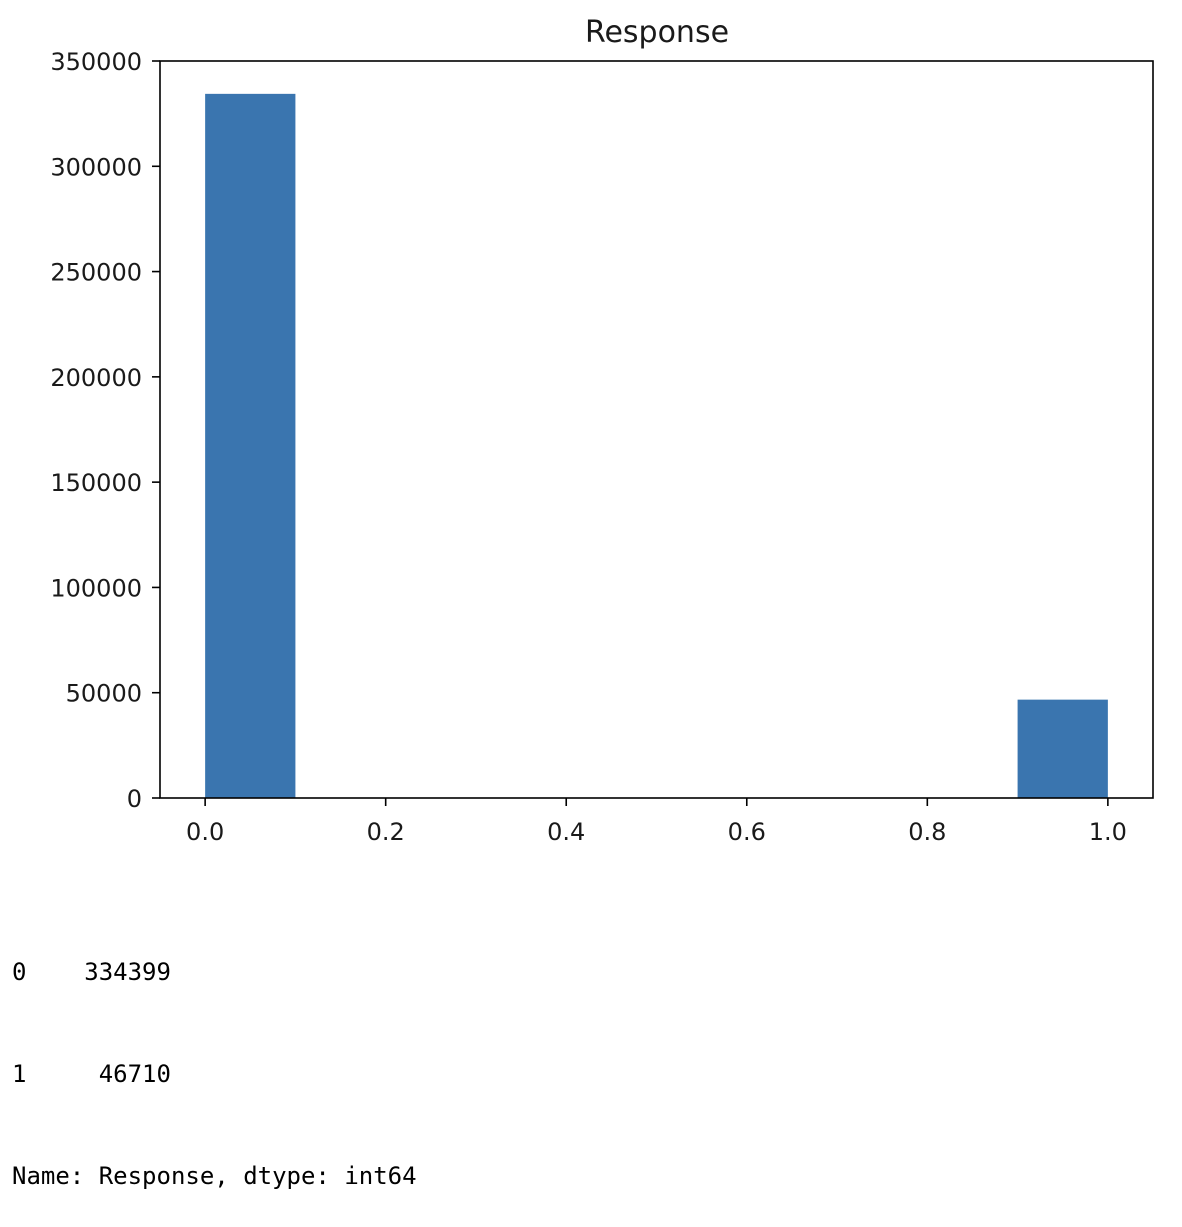  Describe the element at coordinates (566, 832) in the screenshot. I see `x-tick-label: 0.4` at that location.